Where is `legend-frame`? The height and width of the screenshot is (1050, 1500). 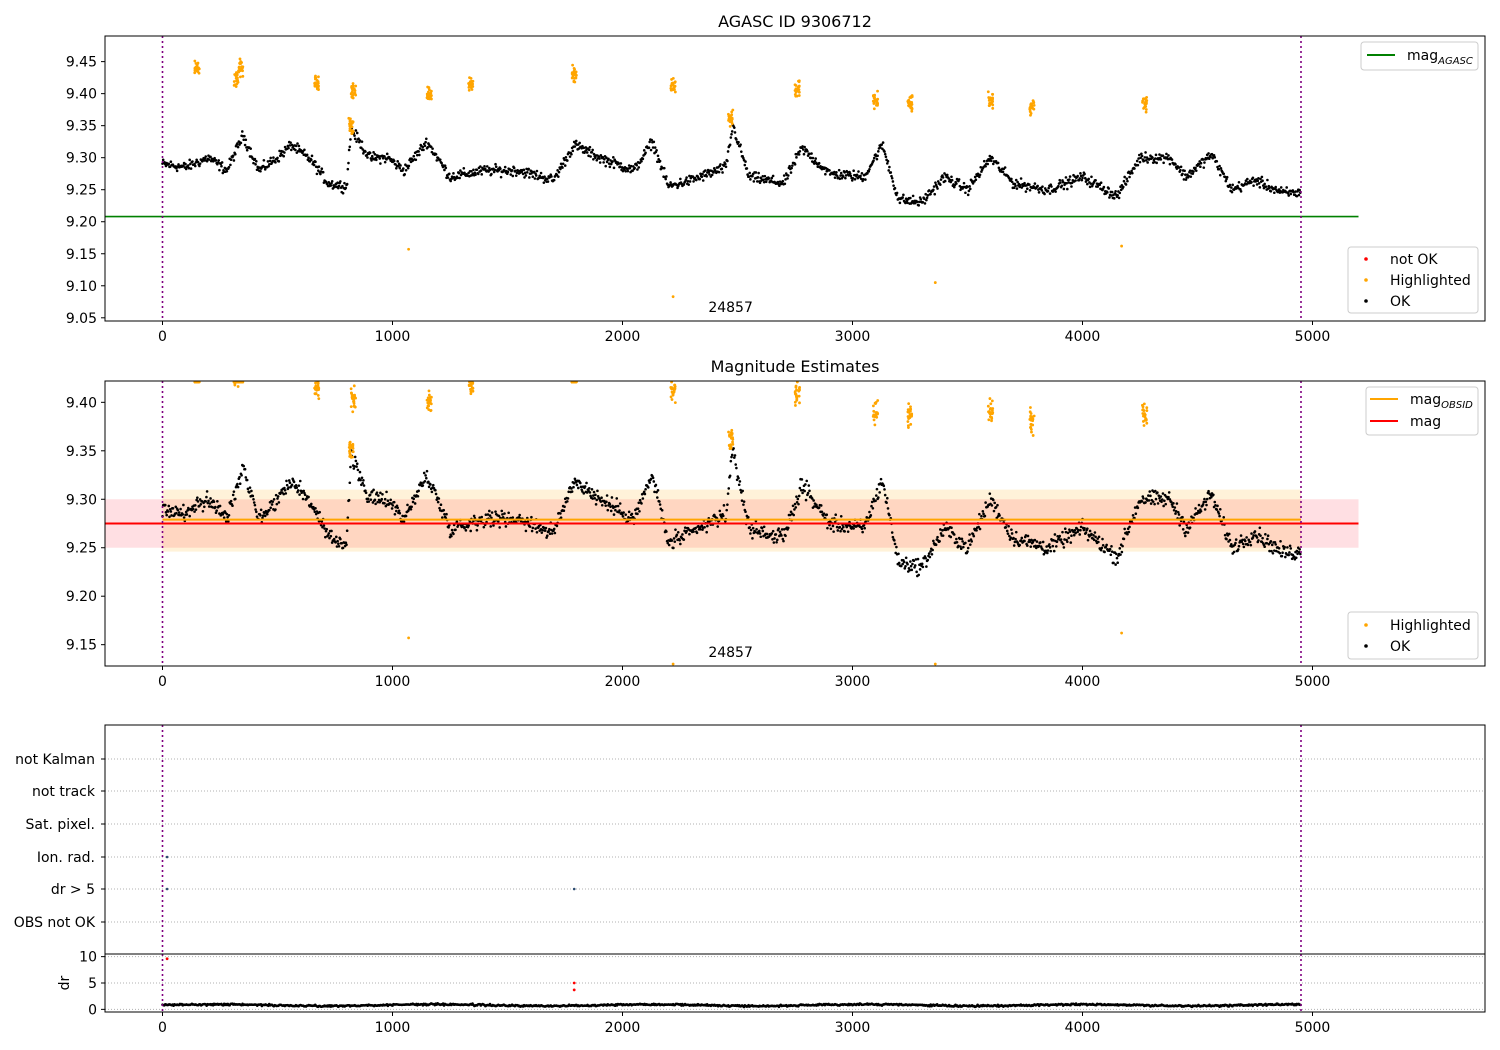
legend-frame is located at coordinates (1413, 280).